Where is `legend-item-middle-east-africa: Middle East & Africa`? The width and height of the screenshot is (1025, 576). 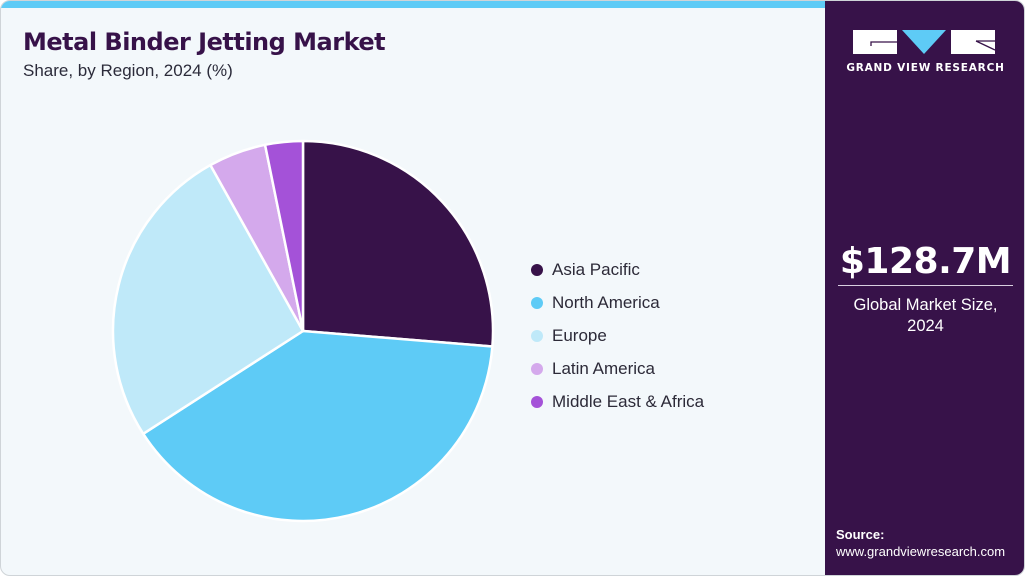 legend-item-middle-east-africa: Middle East & Africa is located at coordinates (617, 401).